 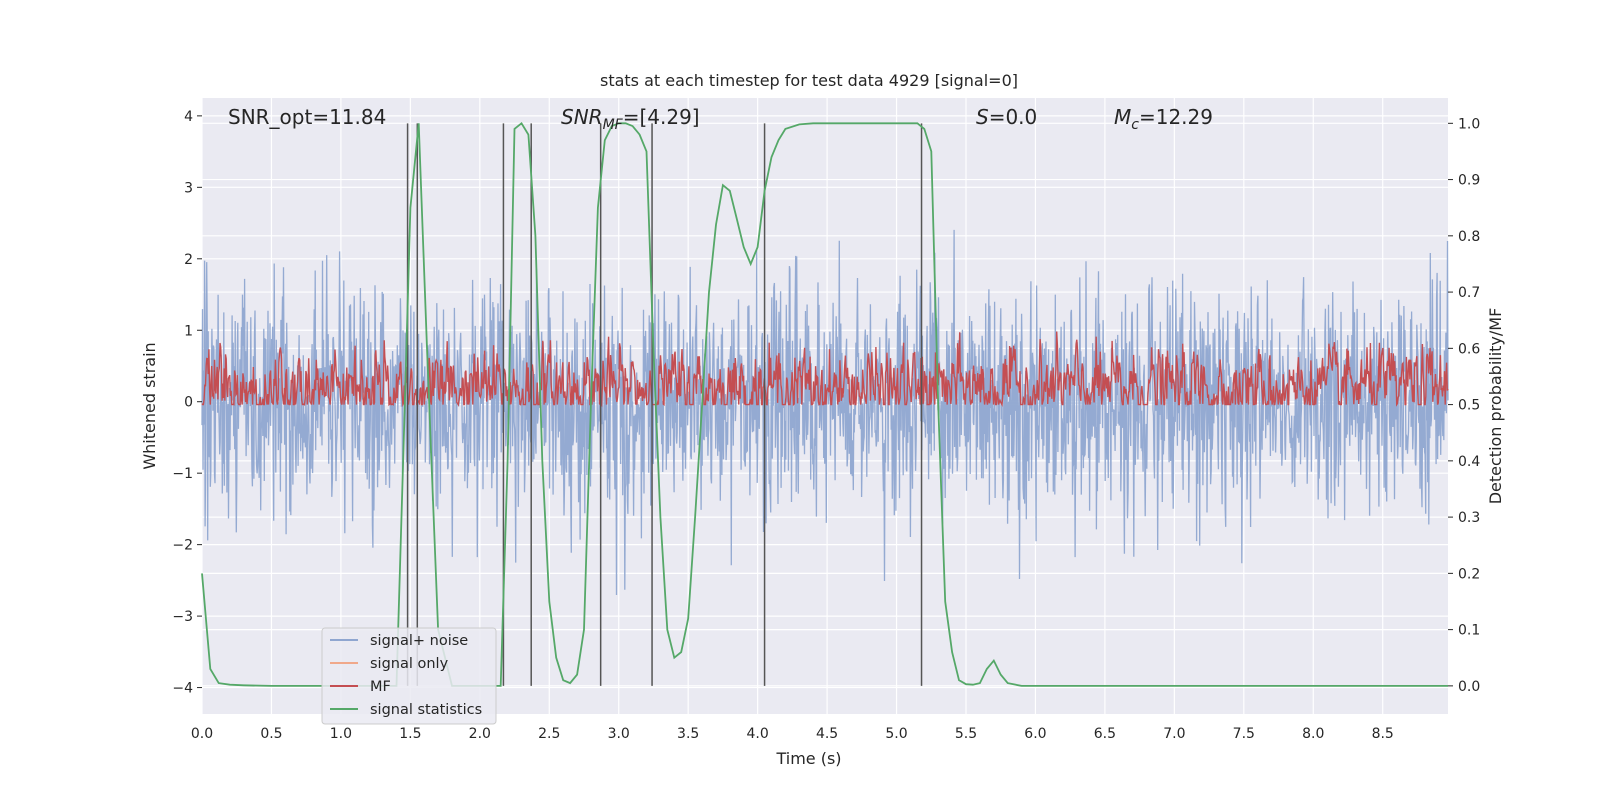 What do you see at coordinates (1495, 406) in the screenshot?
I see `y-axis-right-label: Detection probability/MF` at bounding box center [1495, 406].